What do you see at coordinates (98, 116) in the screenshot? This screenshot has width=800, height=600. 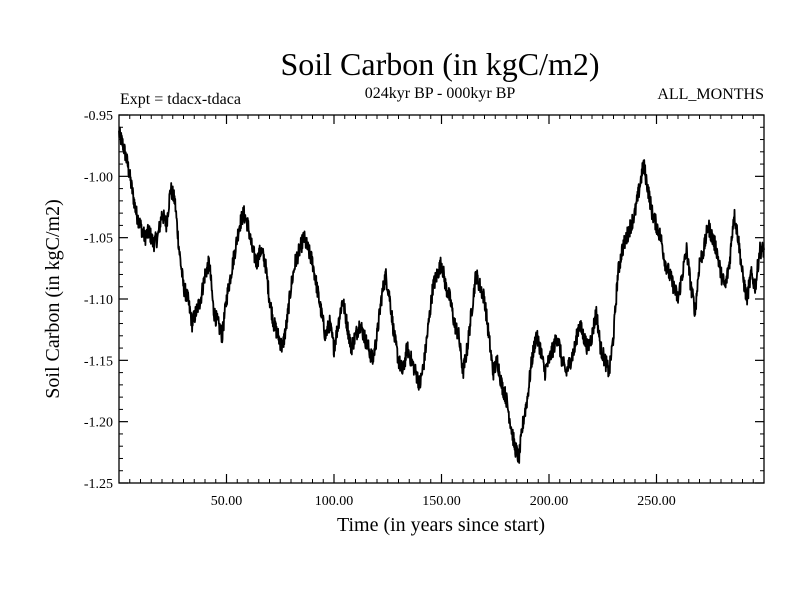 I see `y-tick-label: -0.95` at bounding box center [98, 116].